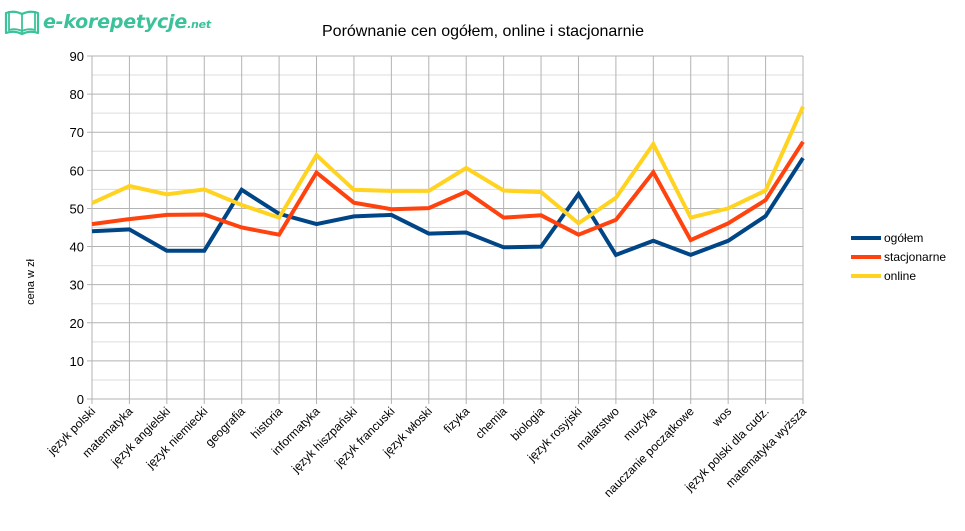  What do you see at coordinates (199, 24) in the screenshot?
I see `logo-text-suffix: .net` at bounding box center [199, 24].